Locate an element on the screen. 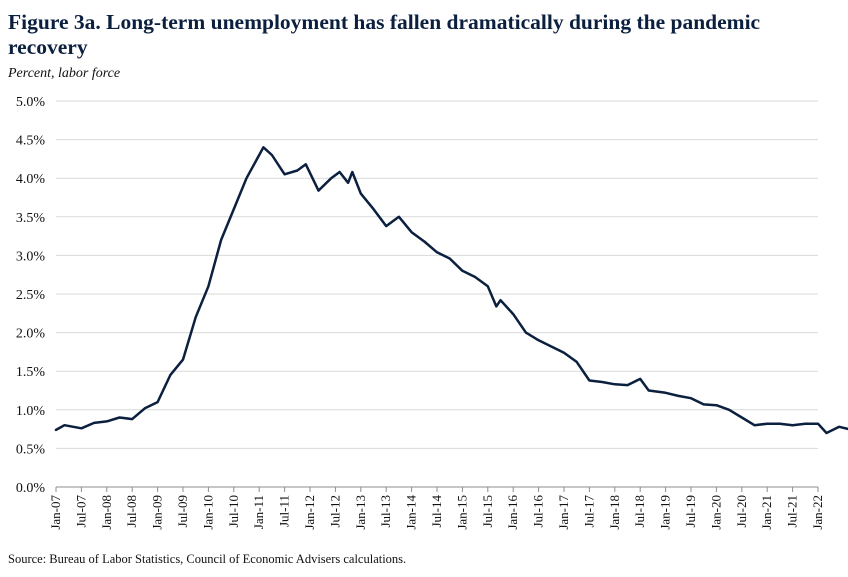 Image resolution: width=848 pixels, height=577 pixels. x-tick-label: Jan-19 is located at coordinates (665, 512).